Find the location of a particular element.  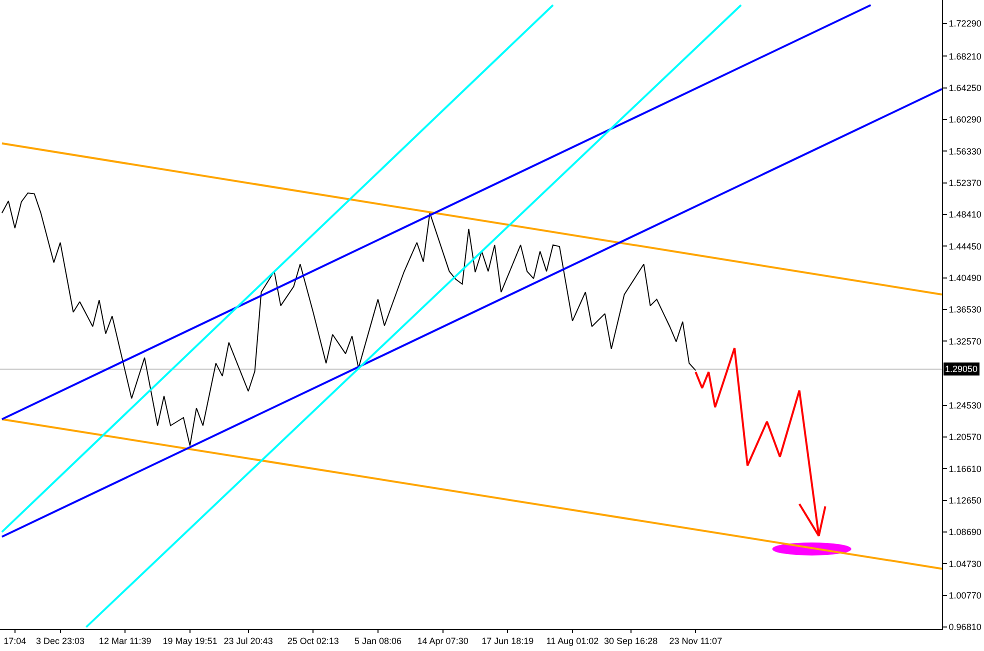

y-tick-label: 1.56330 is located at coordinates (965, 151).